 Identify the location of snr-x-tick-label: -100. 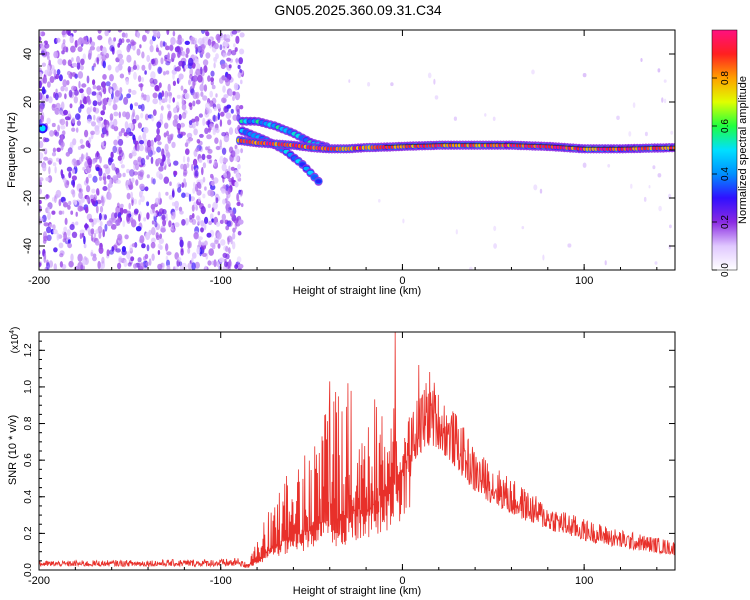
(221, 581).